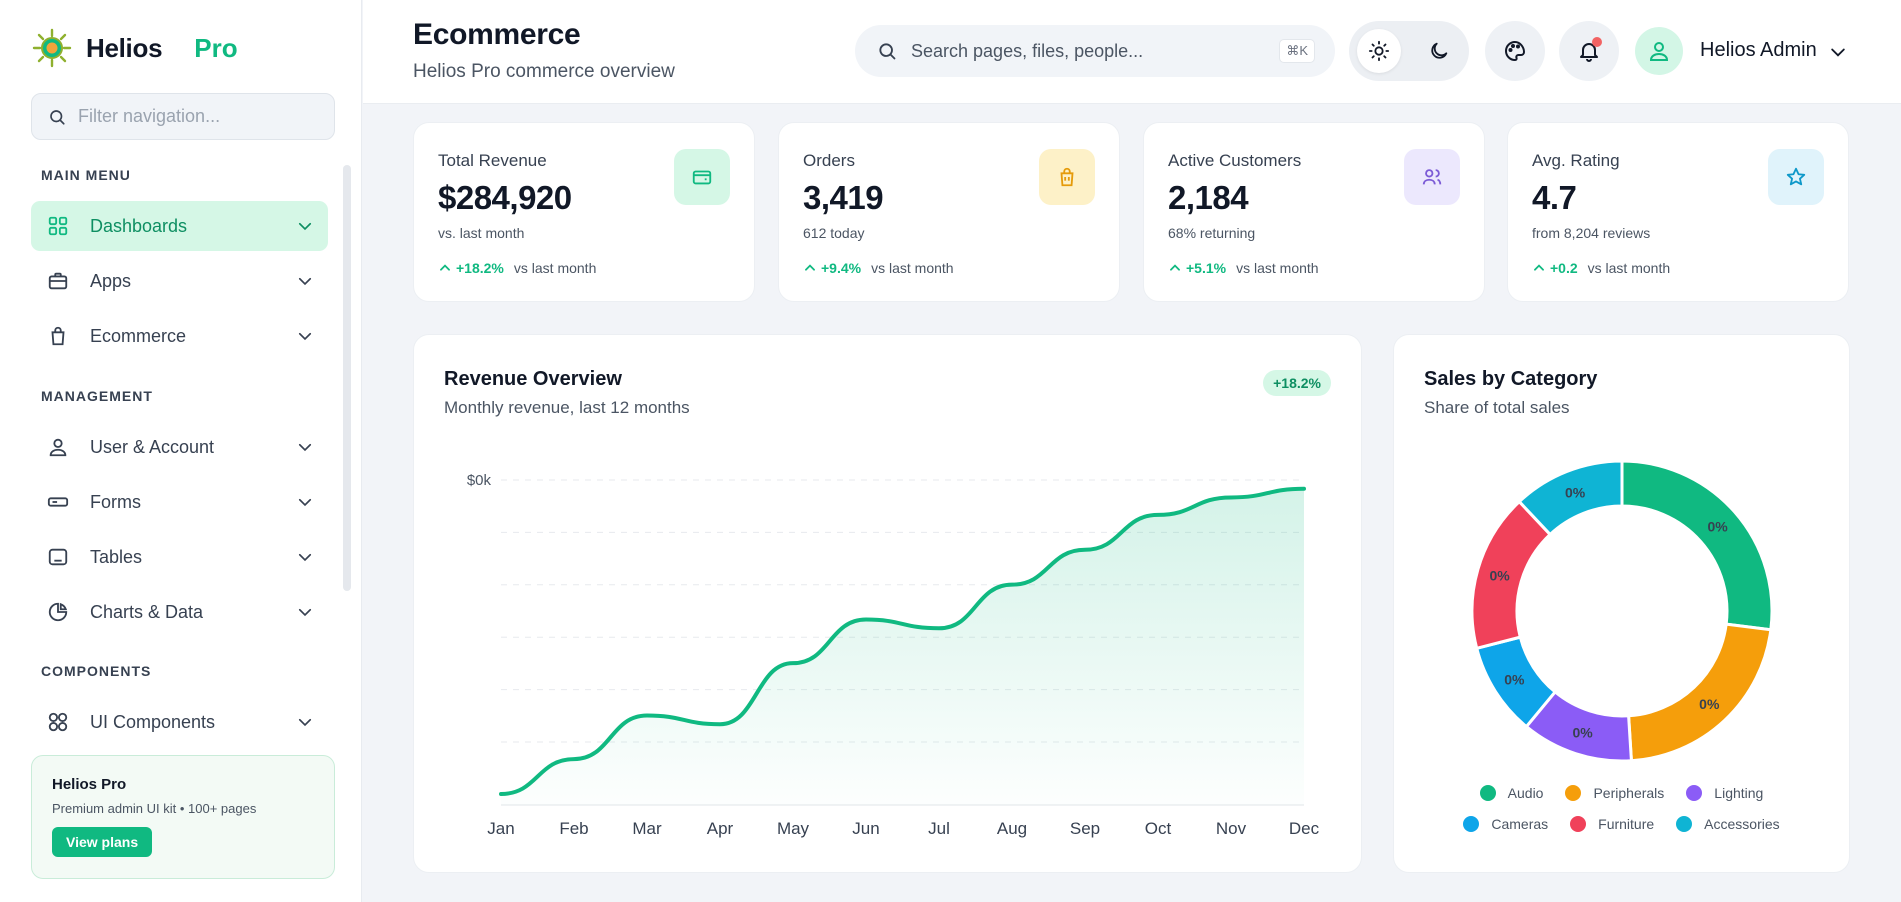  I want to click on sidebar-item-label: Apps, so click(111, 280).